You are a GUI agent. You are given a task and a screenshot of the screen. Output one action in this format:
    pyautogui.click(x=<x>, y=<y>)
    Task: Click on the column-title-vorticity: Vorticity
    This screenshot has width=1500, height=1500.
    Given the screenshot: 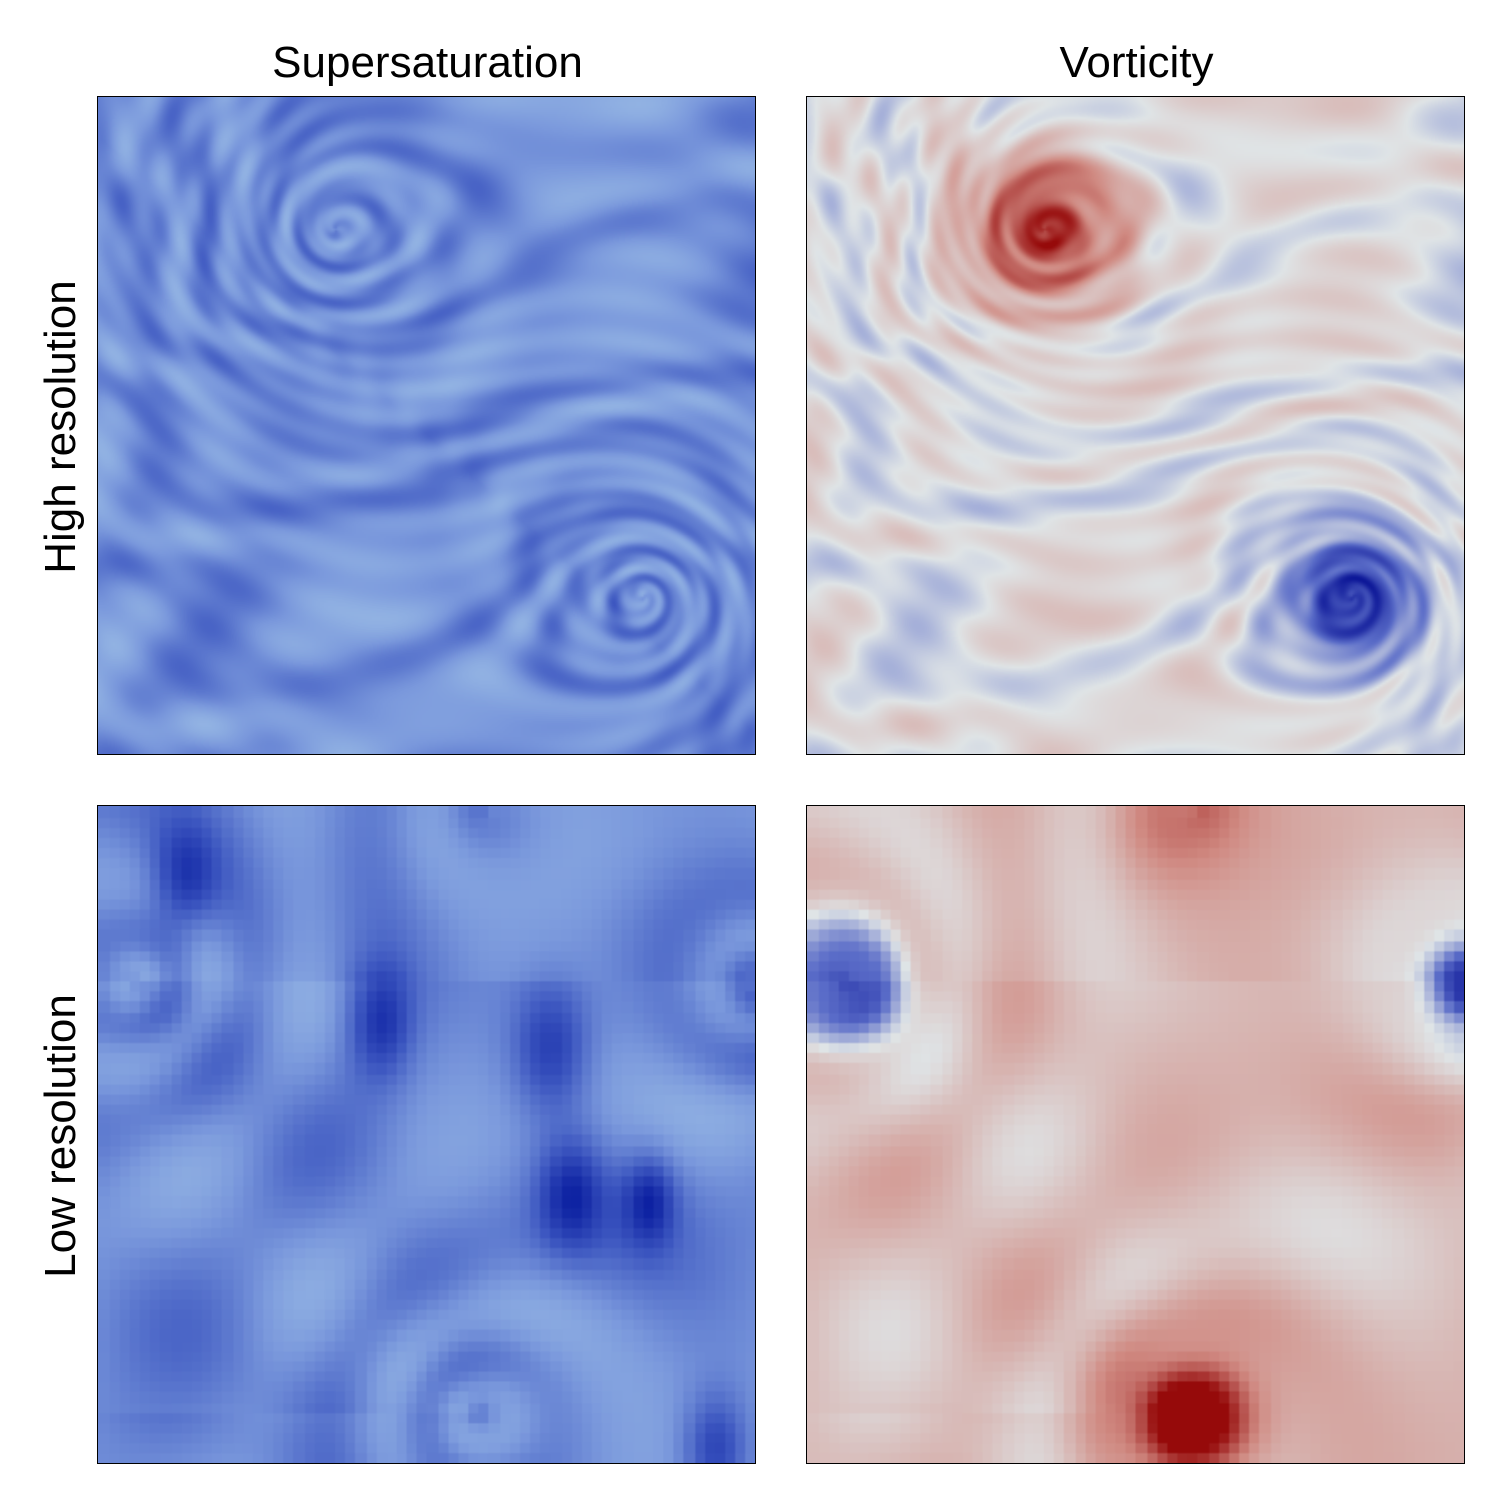 What is the action you would take?
    pyautogui.click(x=1136, y=62)
    